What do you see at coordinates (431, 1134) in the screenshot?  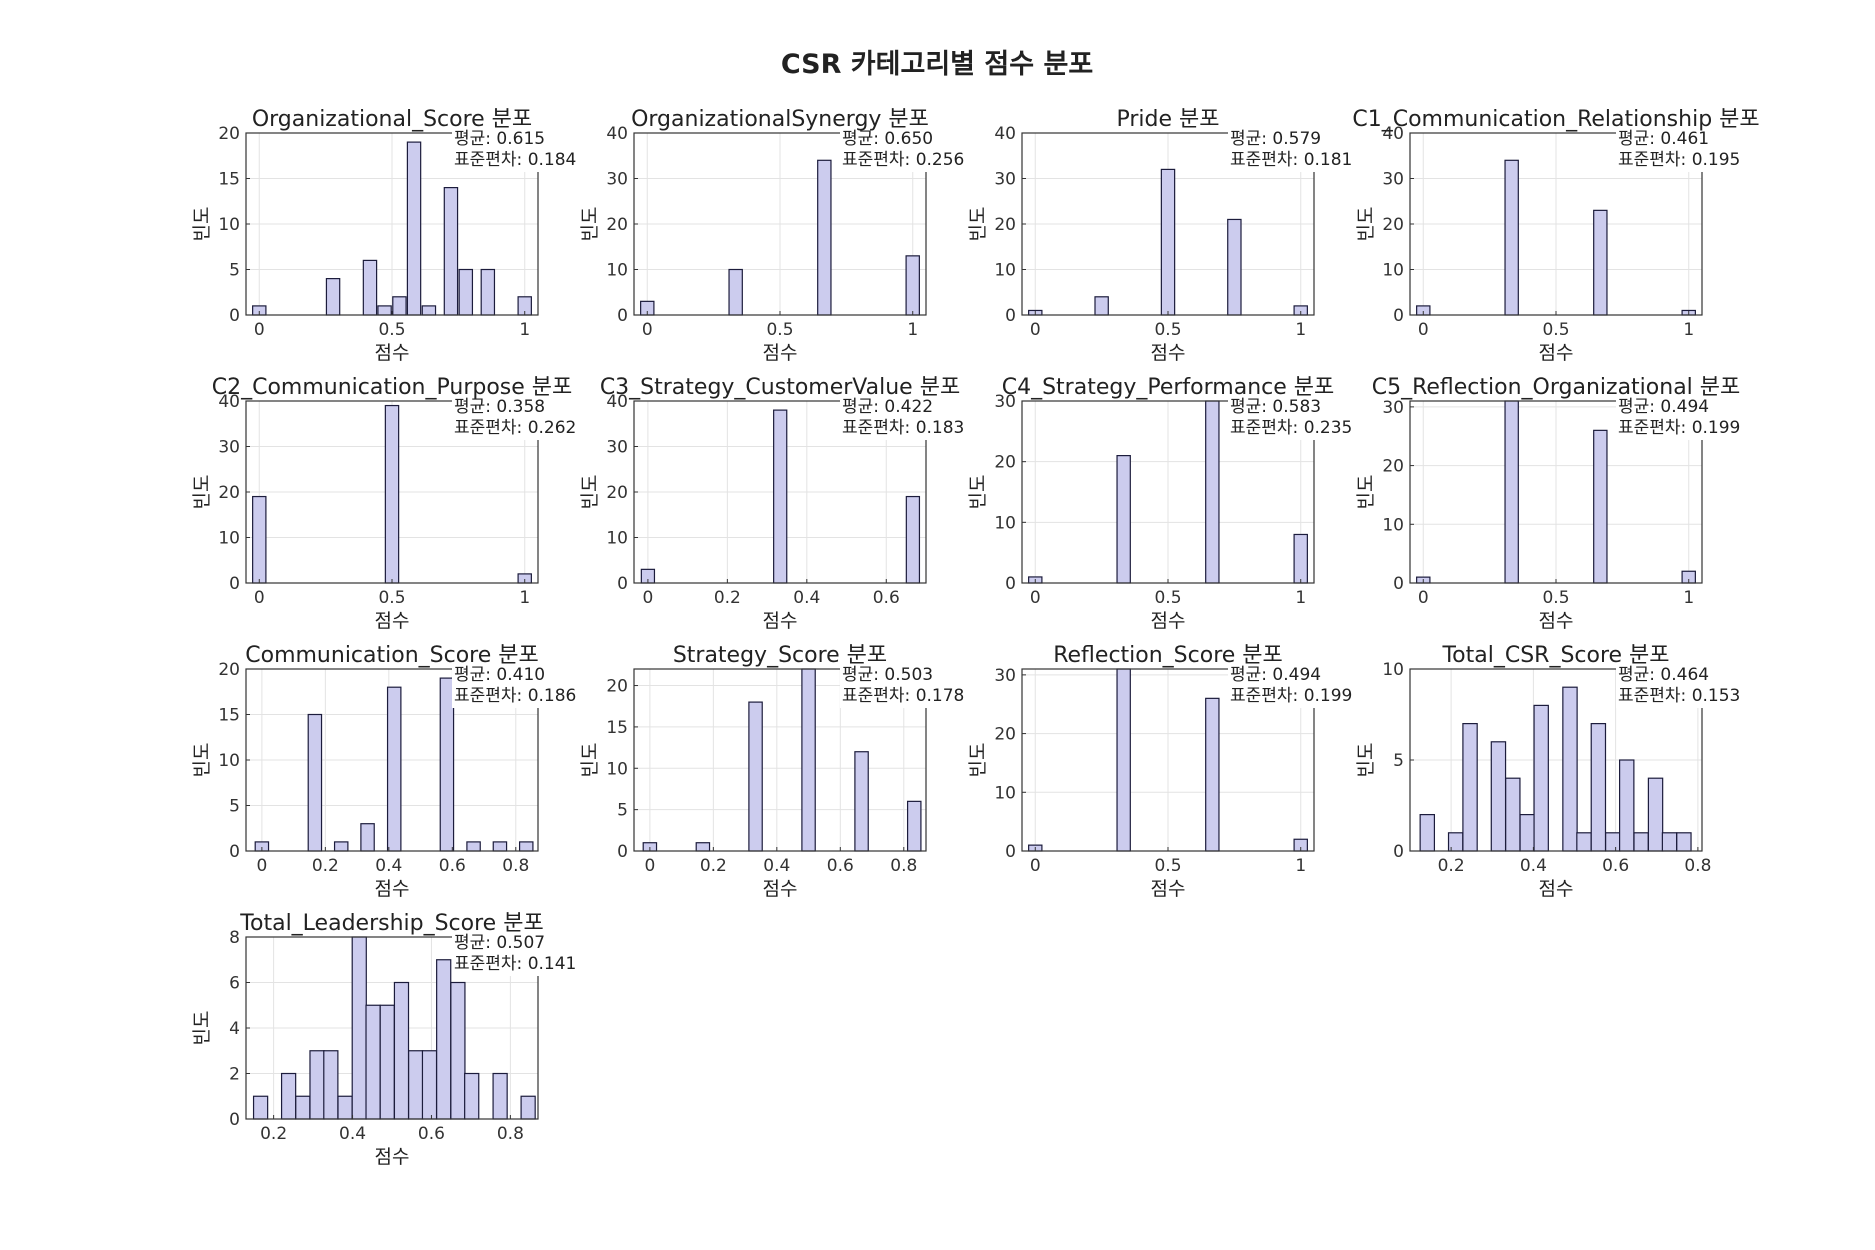 I see `x-tick-label: 0.6` at bounding box center [431, 1134].